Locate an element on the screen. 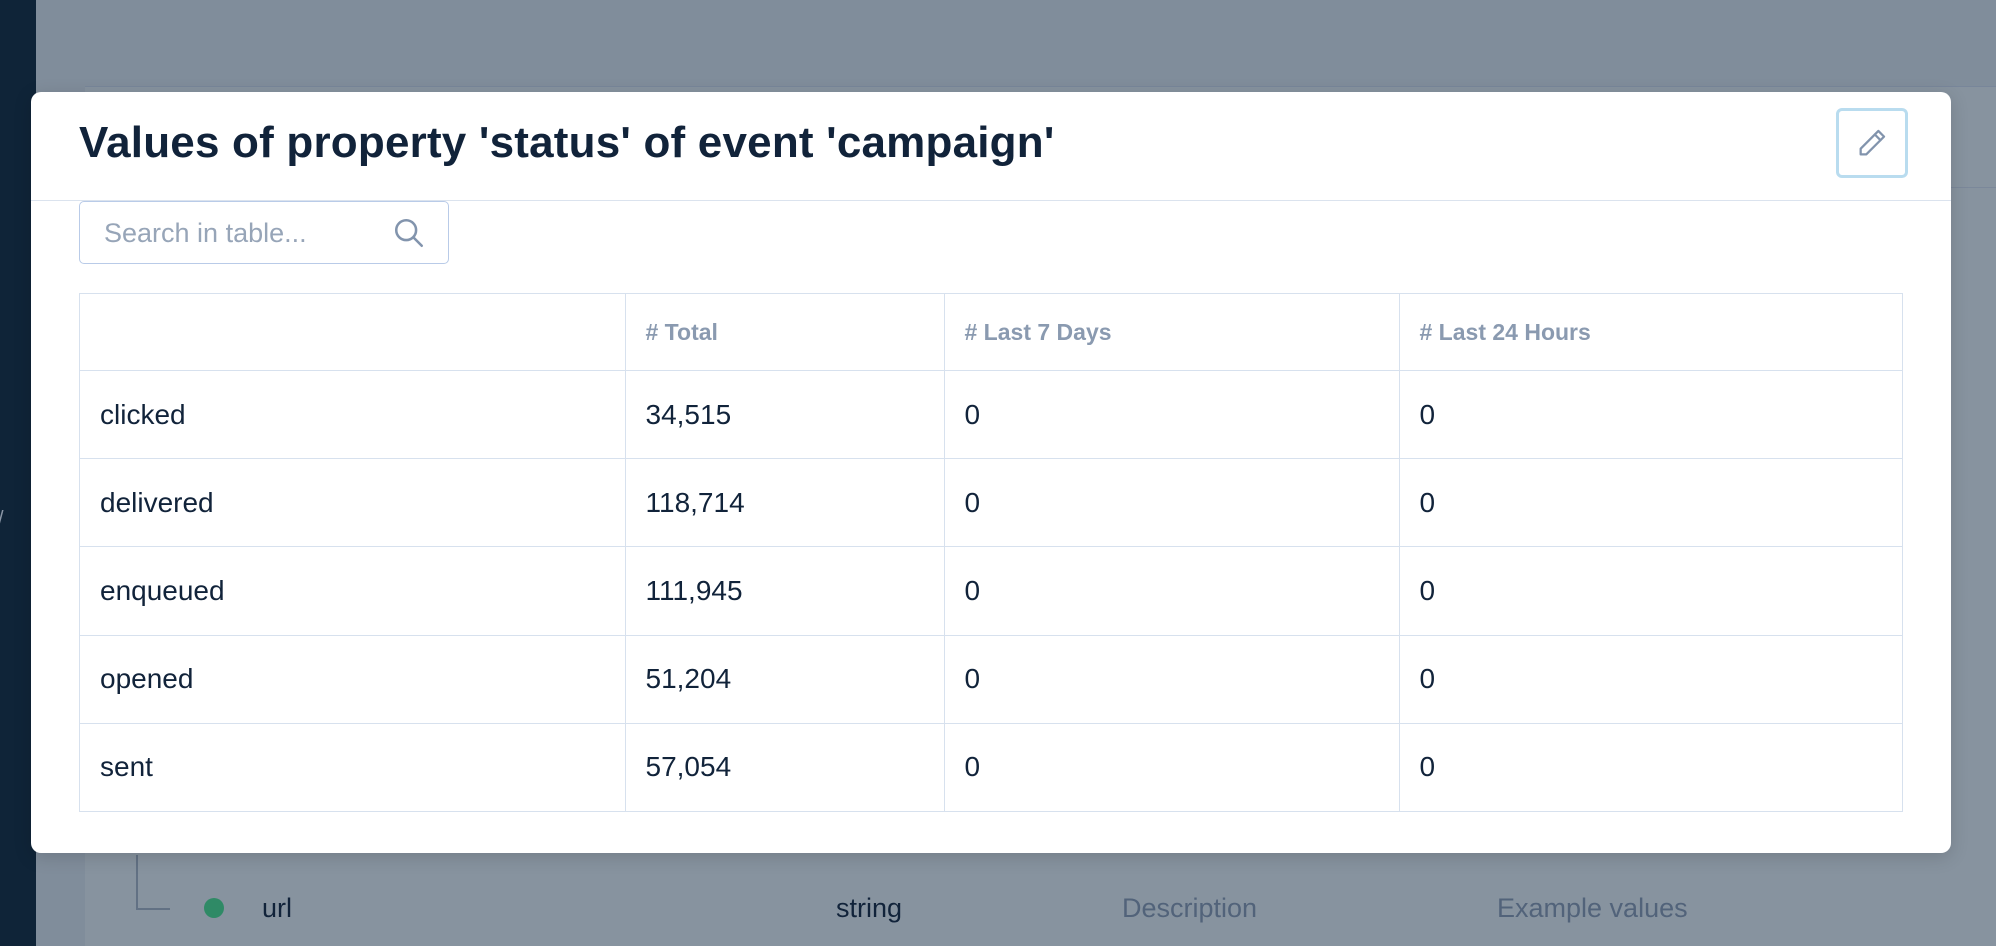 The height and width of the screenshot is (946, 1996). table-row: clicked 34,515 0 0 is located at coordinates (991, 414).